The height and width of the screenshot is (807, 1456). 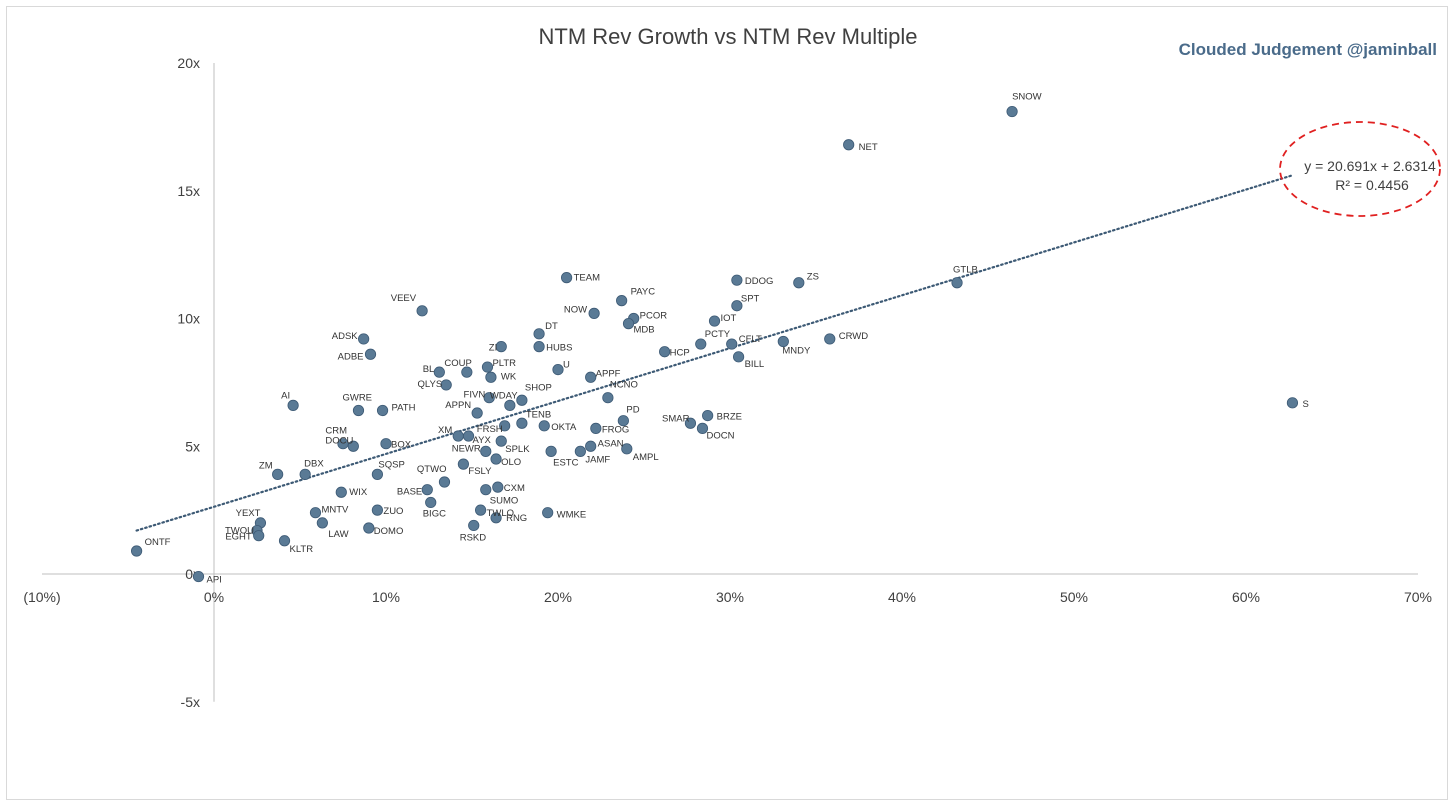 I want to click on point-label: DDOG, so click(x=759, y=281).